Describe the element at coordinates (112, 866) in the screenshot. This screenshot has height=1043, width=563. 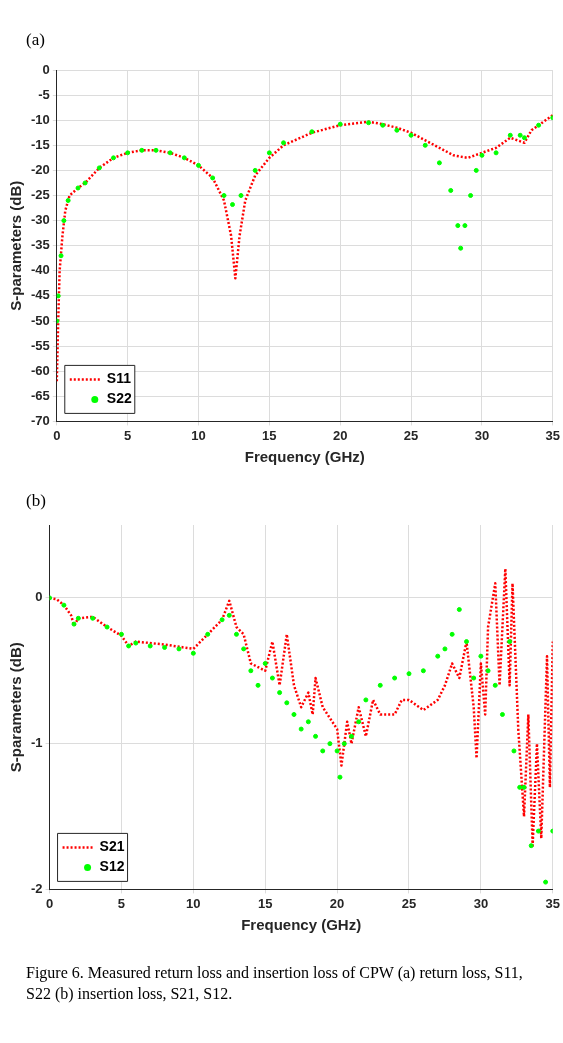
I see `legend-label: S12` at that location.